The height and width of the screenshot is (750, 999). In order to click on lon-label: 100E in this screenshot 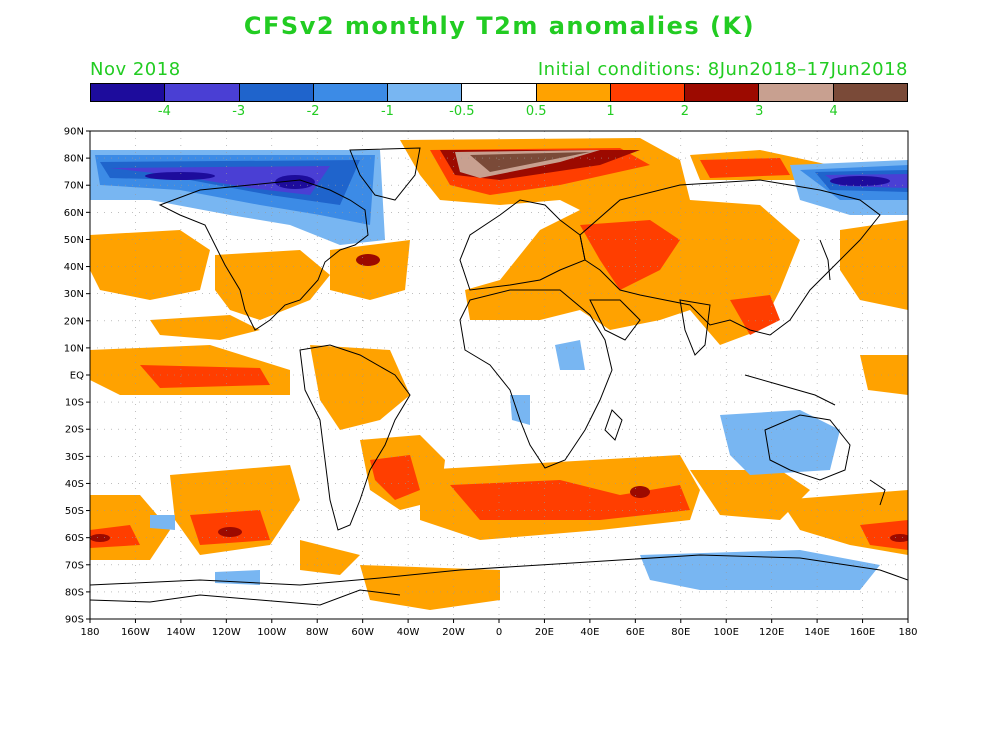, I will do `click(726, 632)`.